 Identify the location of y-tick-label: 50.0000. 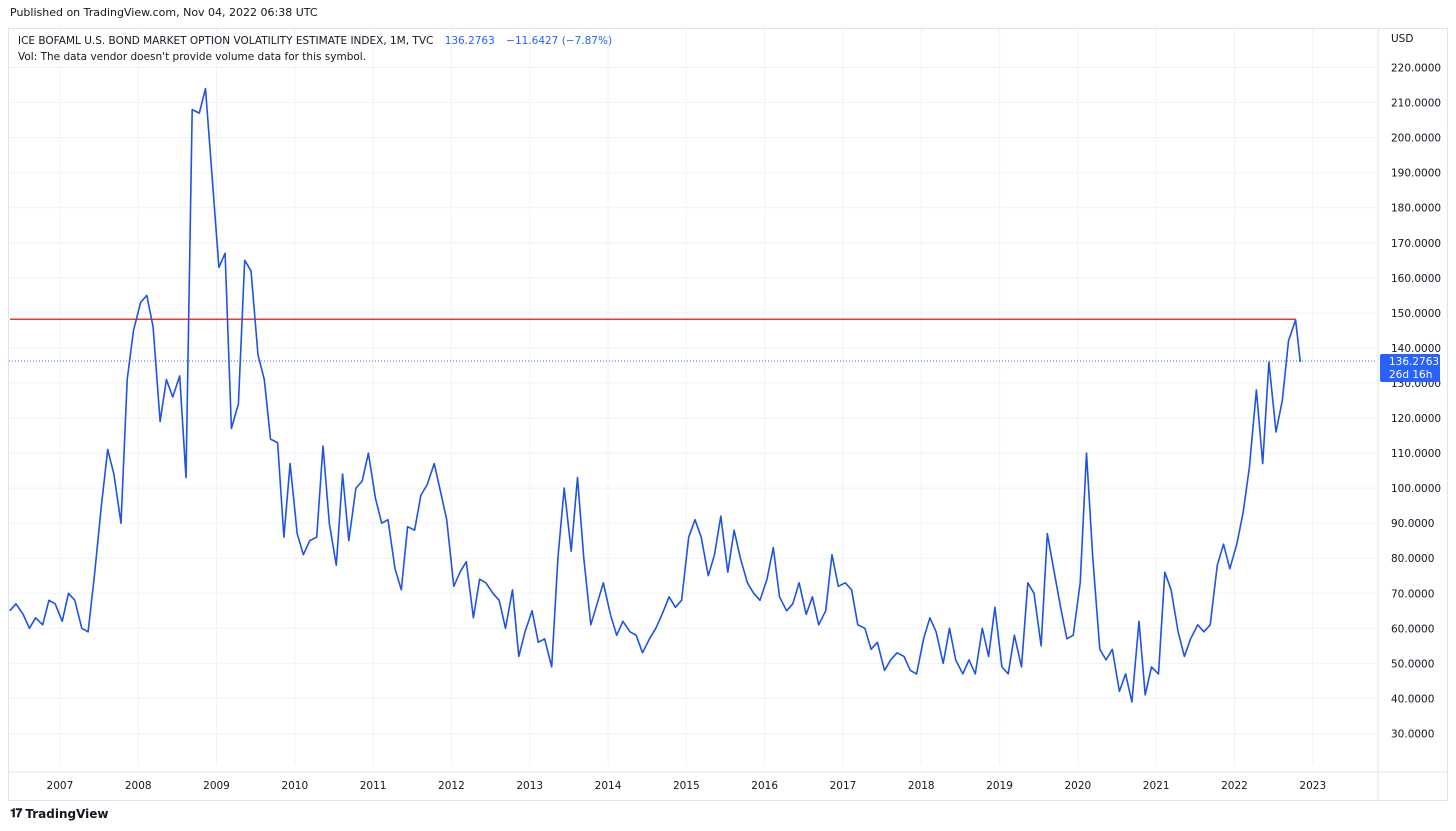
(1412, 664).